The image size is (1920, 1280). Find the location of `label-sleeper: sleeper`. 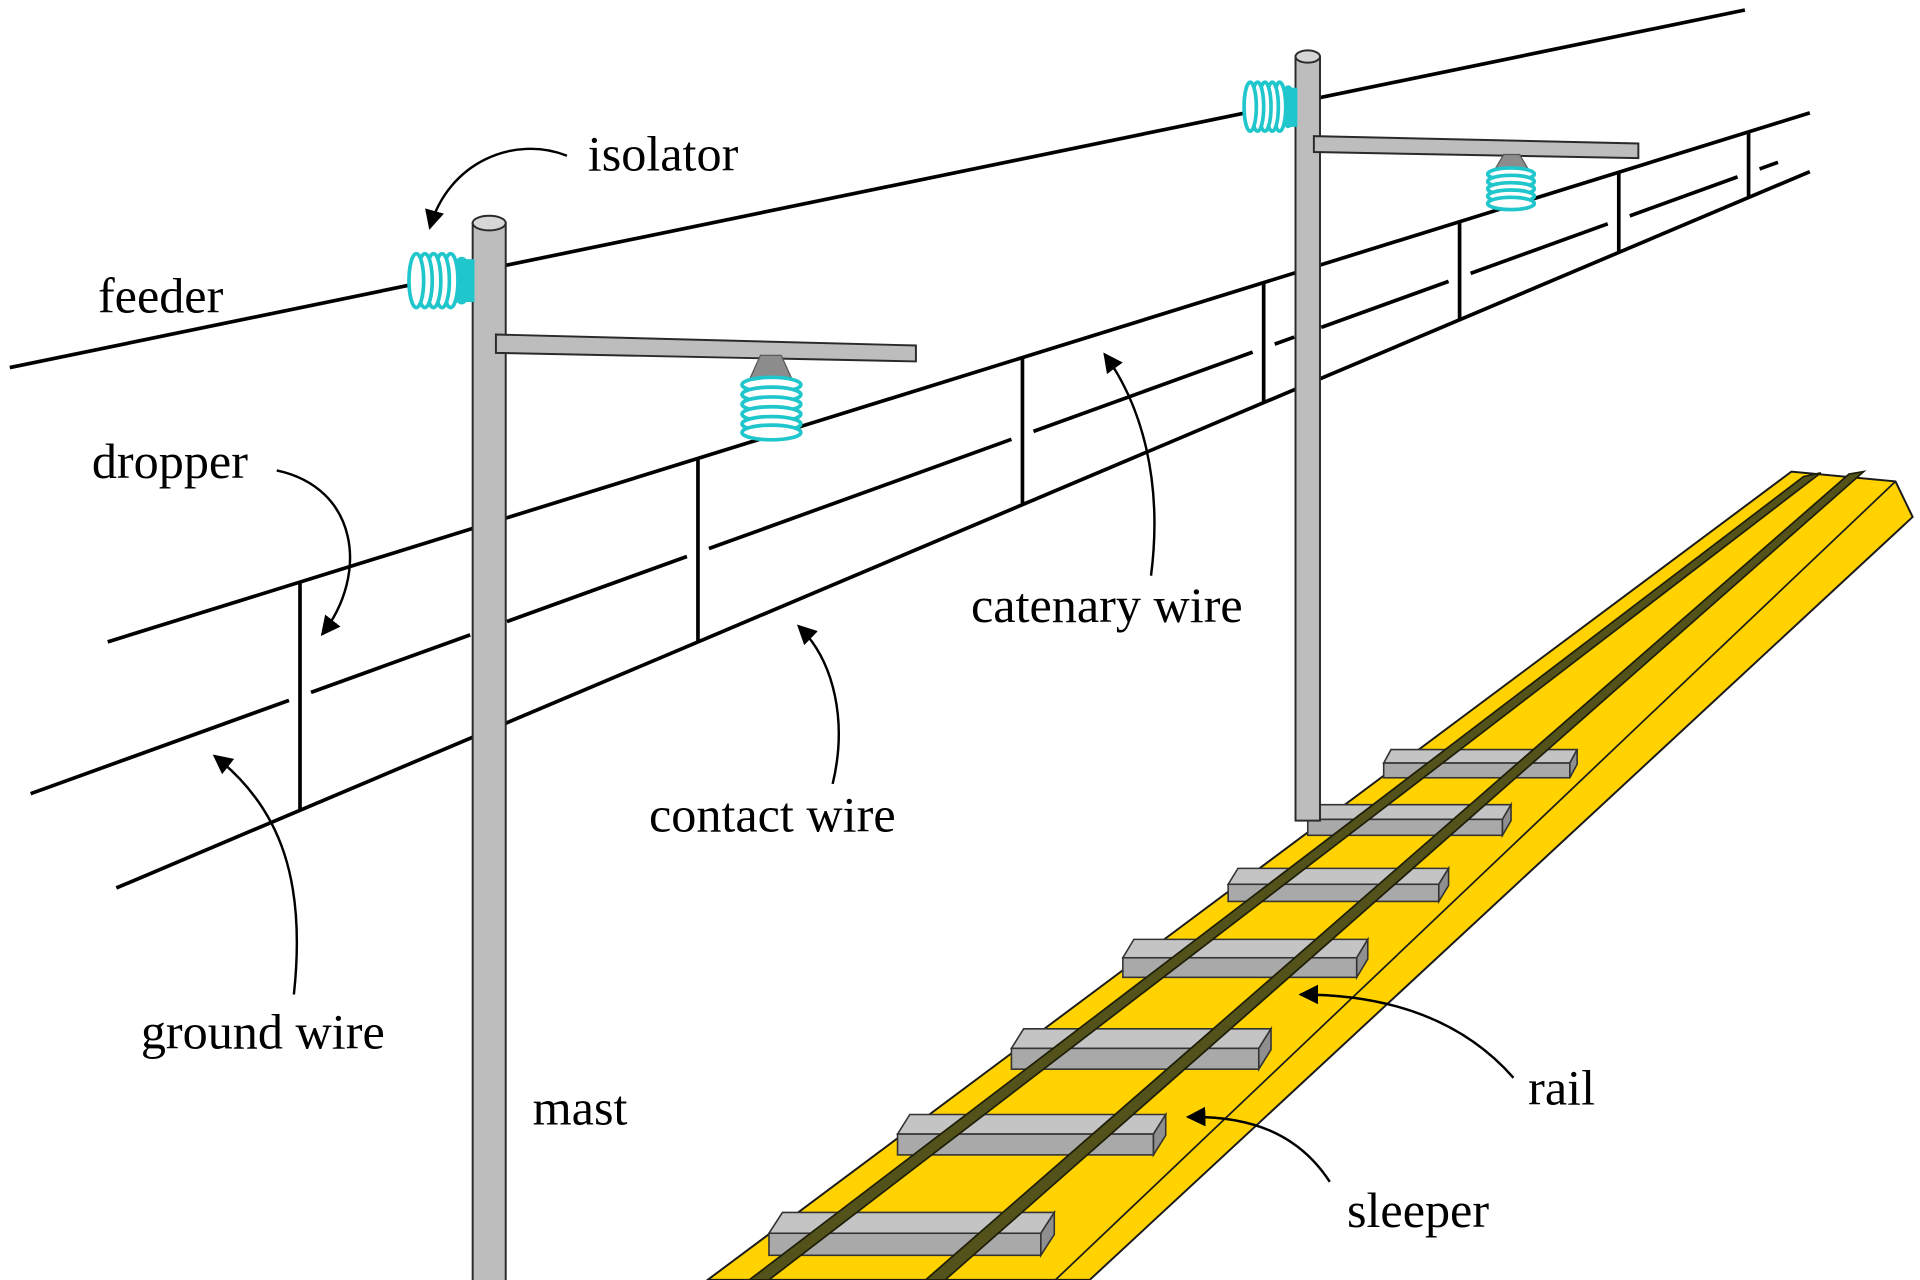

label-sleeper: sleeper is located at coordinates (1418, 1210).